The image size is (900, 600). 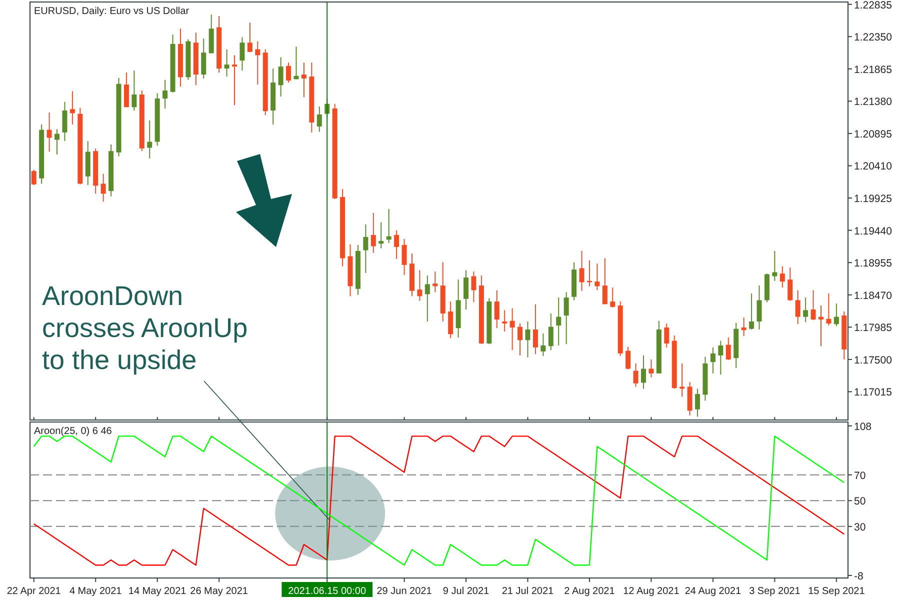 What do you see at coordinates (860, 527) in the screenshot?
I see `y-tick-label: 30` at bounding box center [860, 527].